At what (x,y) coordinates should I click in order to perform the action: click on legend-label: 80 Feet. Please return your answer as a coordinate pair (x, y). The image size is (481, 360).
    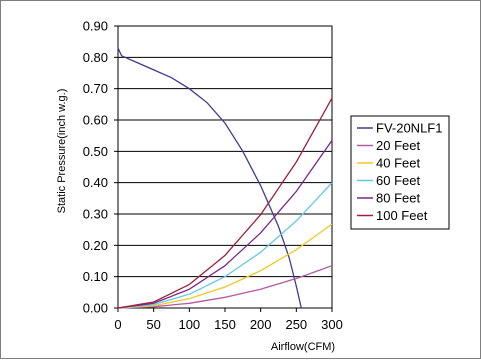
    Looking at the image, I should click on (398, 198).